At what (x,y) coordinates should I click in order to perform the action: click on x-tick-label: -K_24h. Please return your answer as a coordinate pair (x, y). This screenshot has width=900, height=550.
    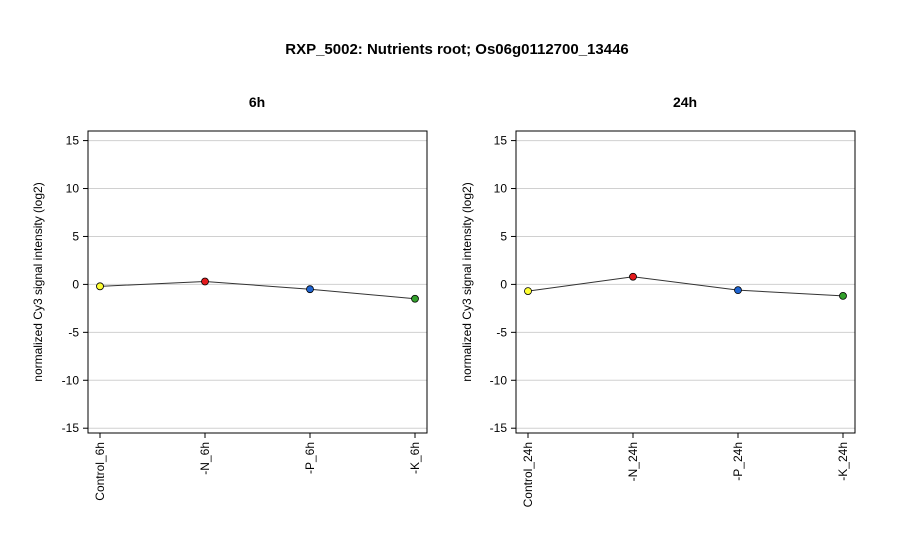
    Looking at the image, I should click on (843, 461).